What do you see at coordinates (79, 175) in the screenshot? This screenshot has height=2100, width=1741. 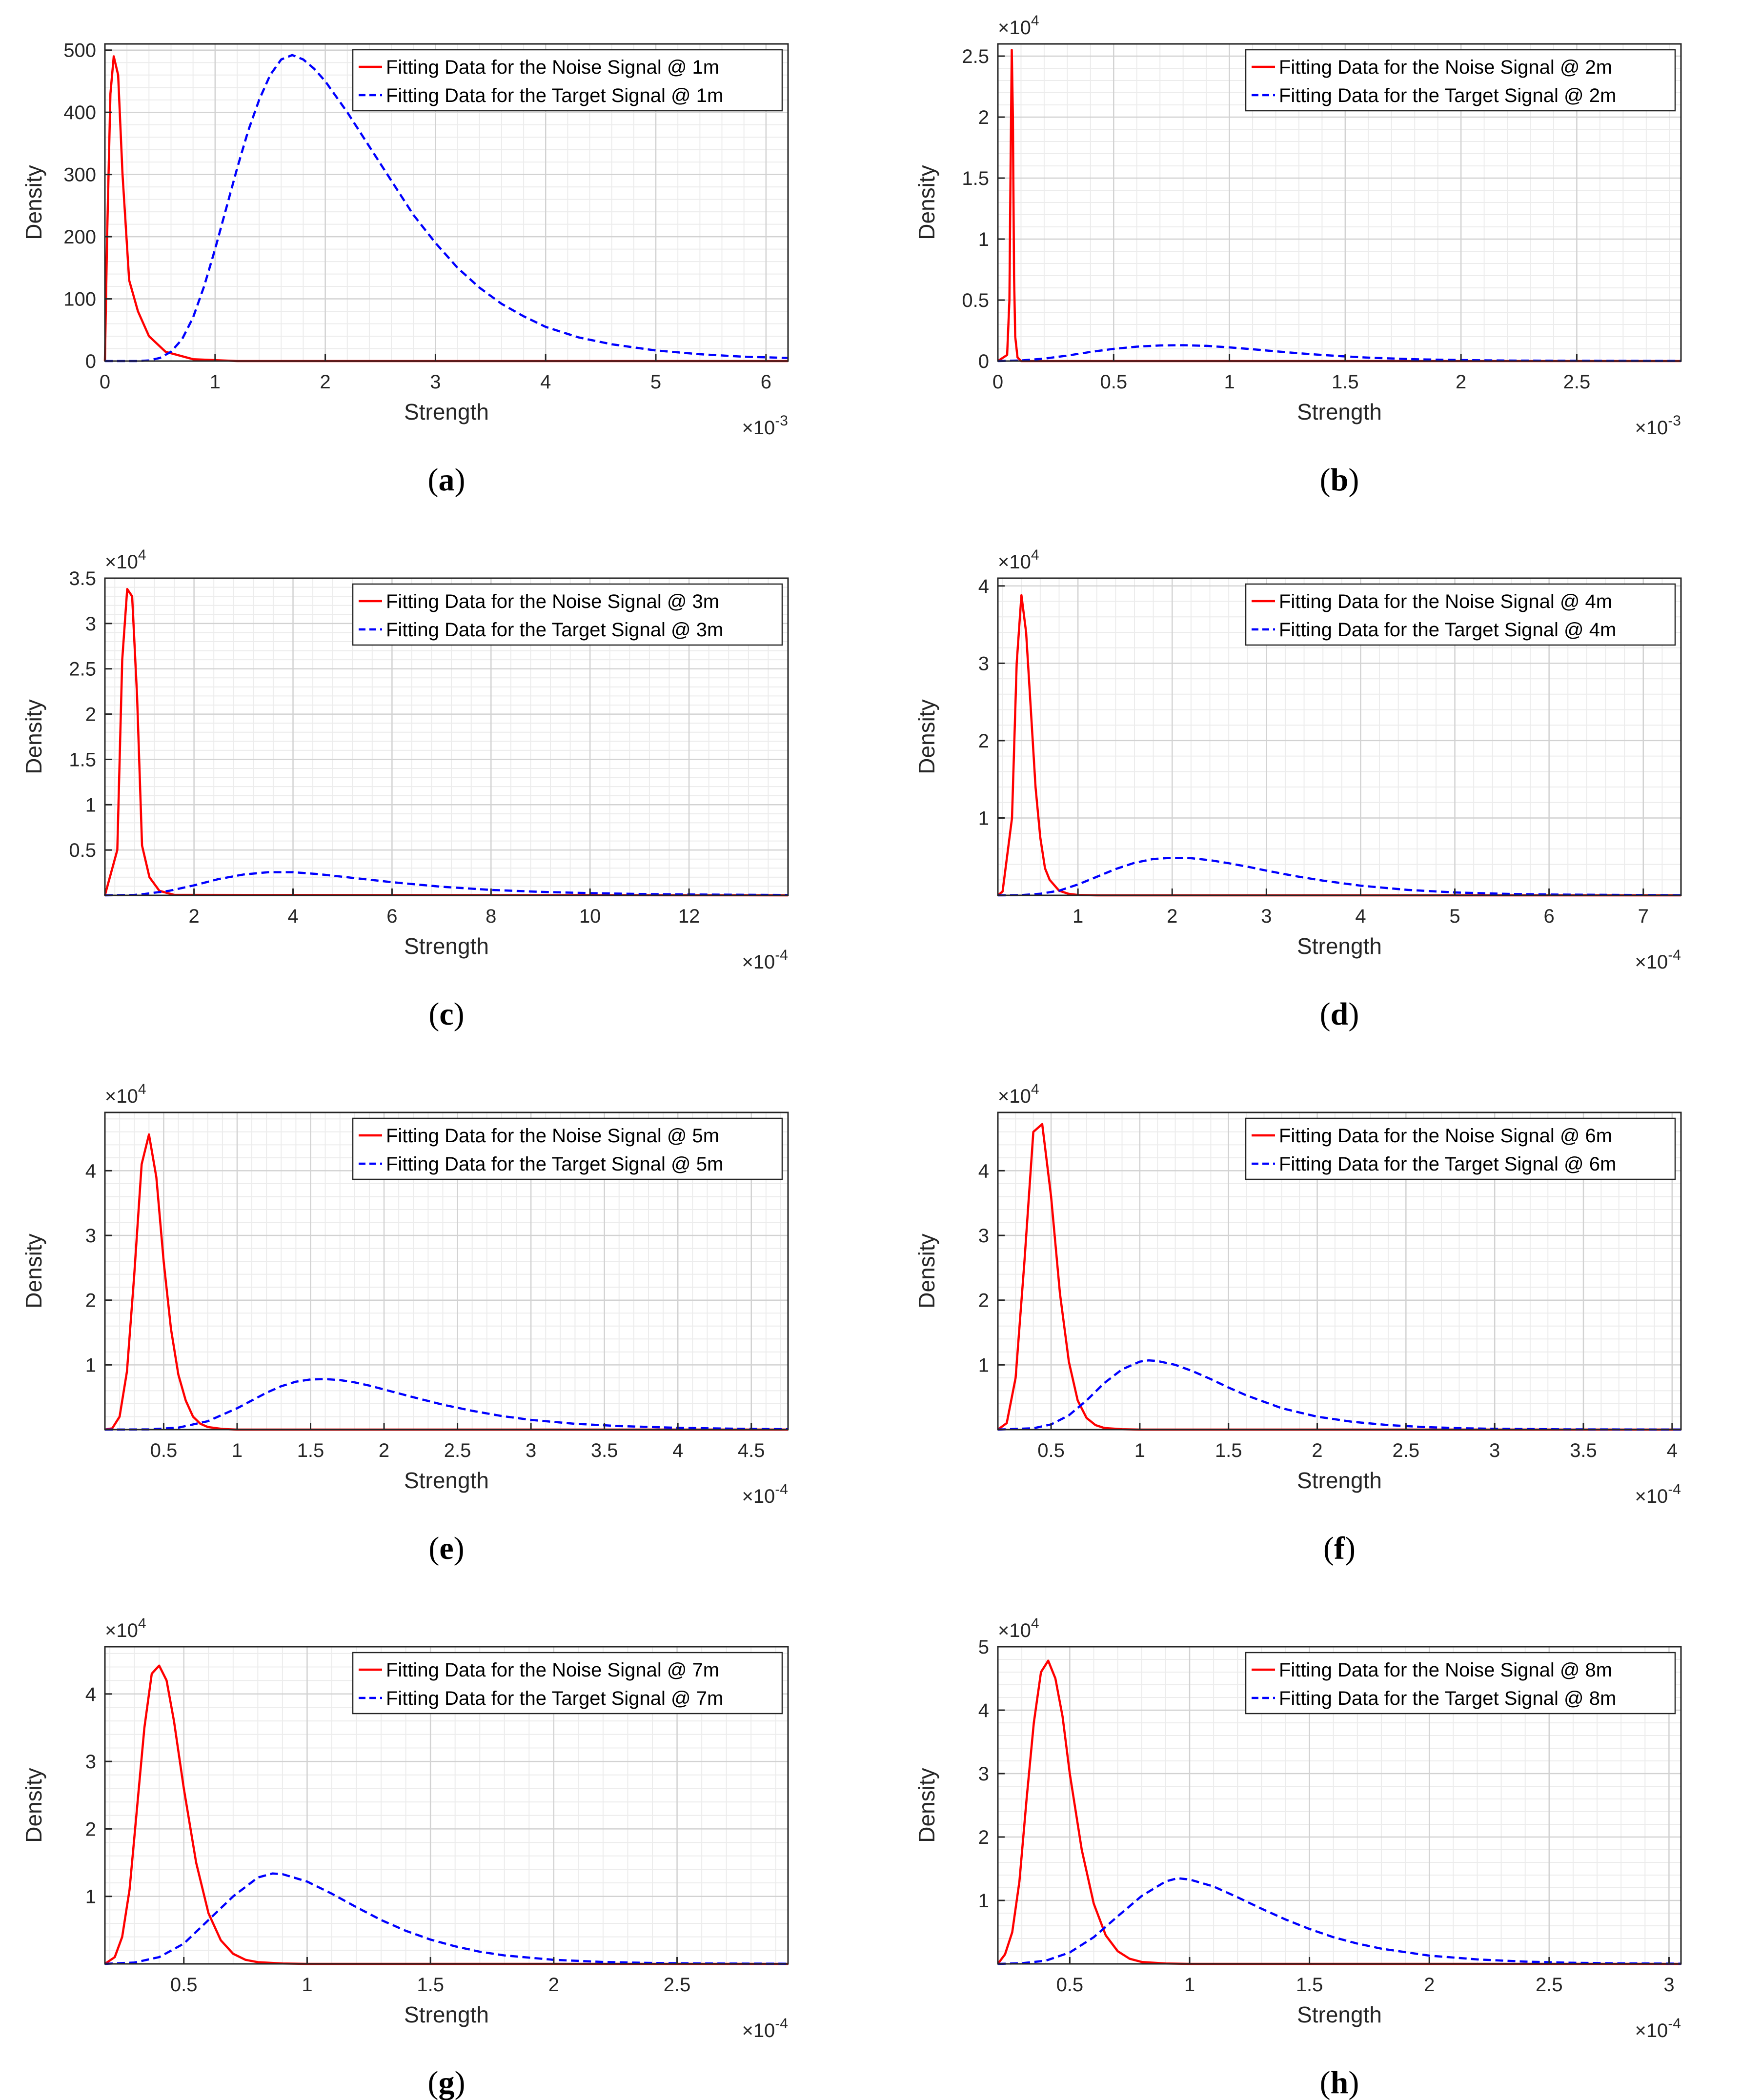 I see `y-tick-label: 300` at bounding box center [79, 175].